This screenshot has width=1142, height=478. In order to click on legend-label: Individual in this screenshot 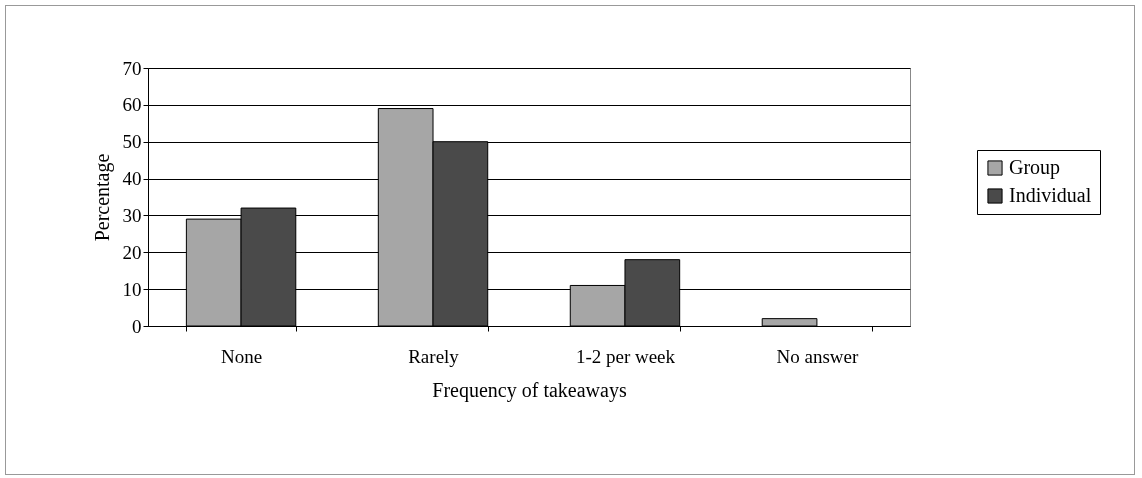, I will do `click(1050, 195)`.